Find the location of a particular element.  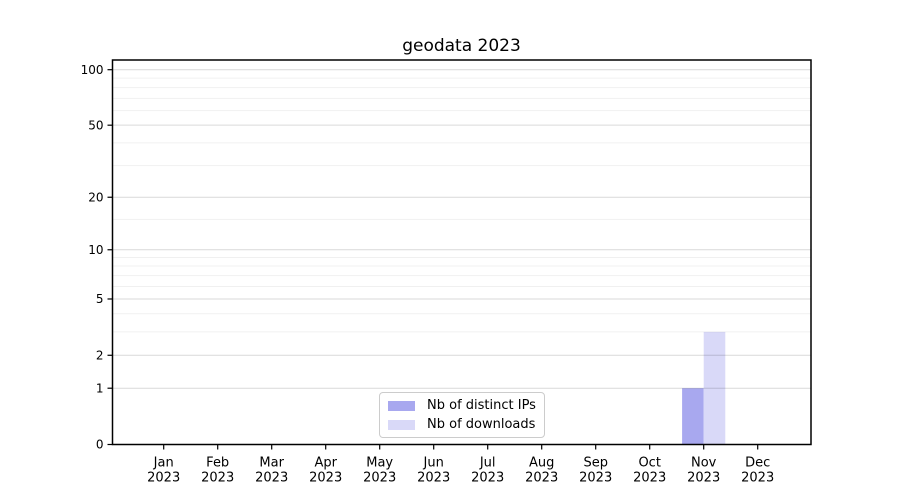

x-tick-label-month: Apr is located at coordinates (325, 463).